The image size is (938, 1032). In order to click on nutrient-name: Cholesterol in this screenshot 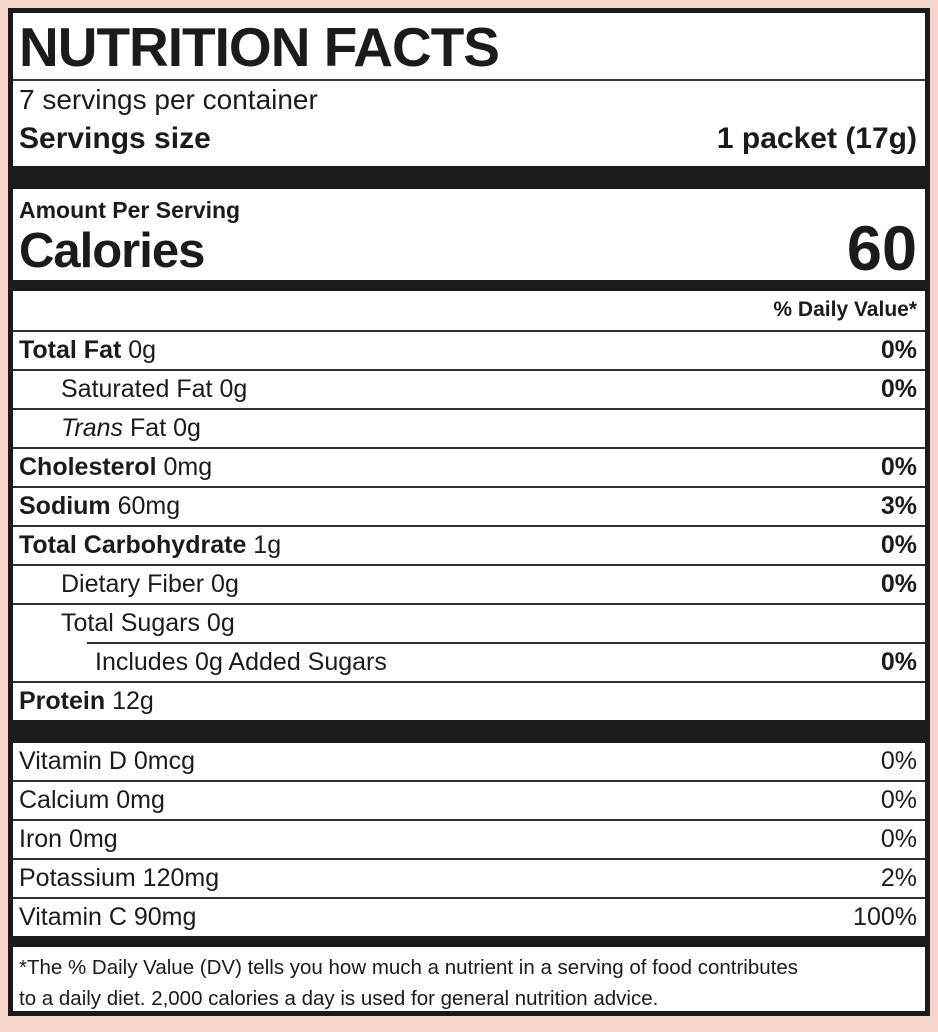, I will do `click(88, 466)`.